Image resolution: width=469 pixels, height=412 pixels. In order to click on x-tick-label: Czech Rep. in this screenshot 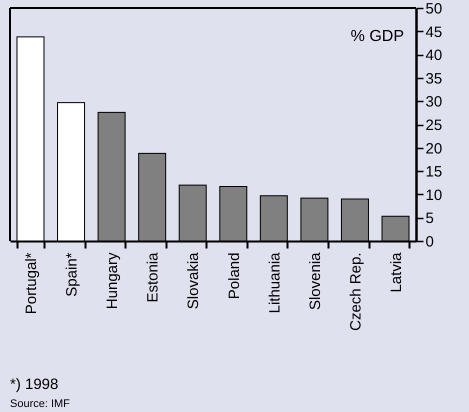, I will do `click(355, 291)`.